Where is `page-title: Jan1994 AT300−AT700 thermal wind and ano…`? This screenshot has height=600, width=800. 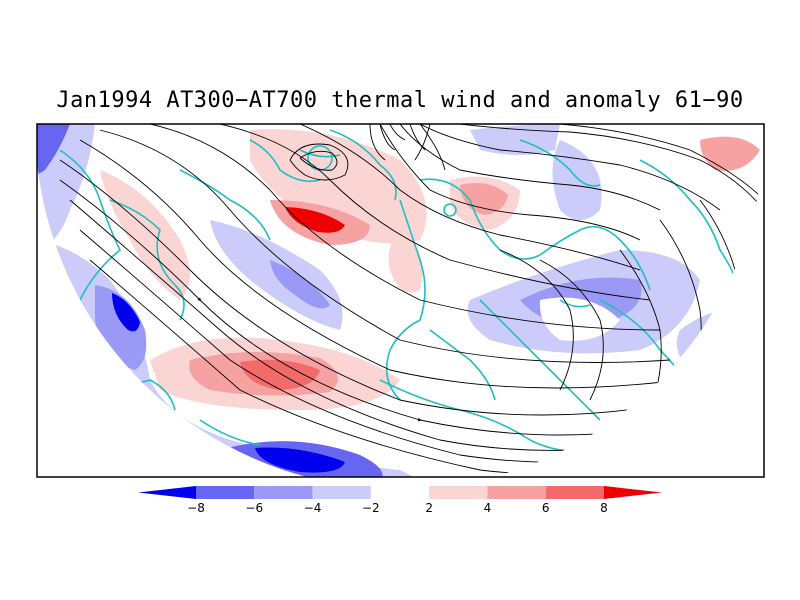 page-title: Jan1994 AT300−AT700 thermal wind and ano… is located at coordinates (400, 100).